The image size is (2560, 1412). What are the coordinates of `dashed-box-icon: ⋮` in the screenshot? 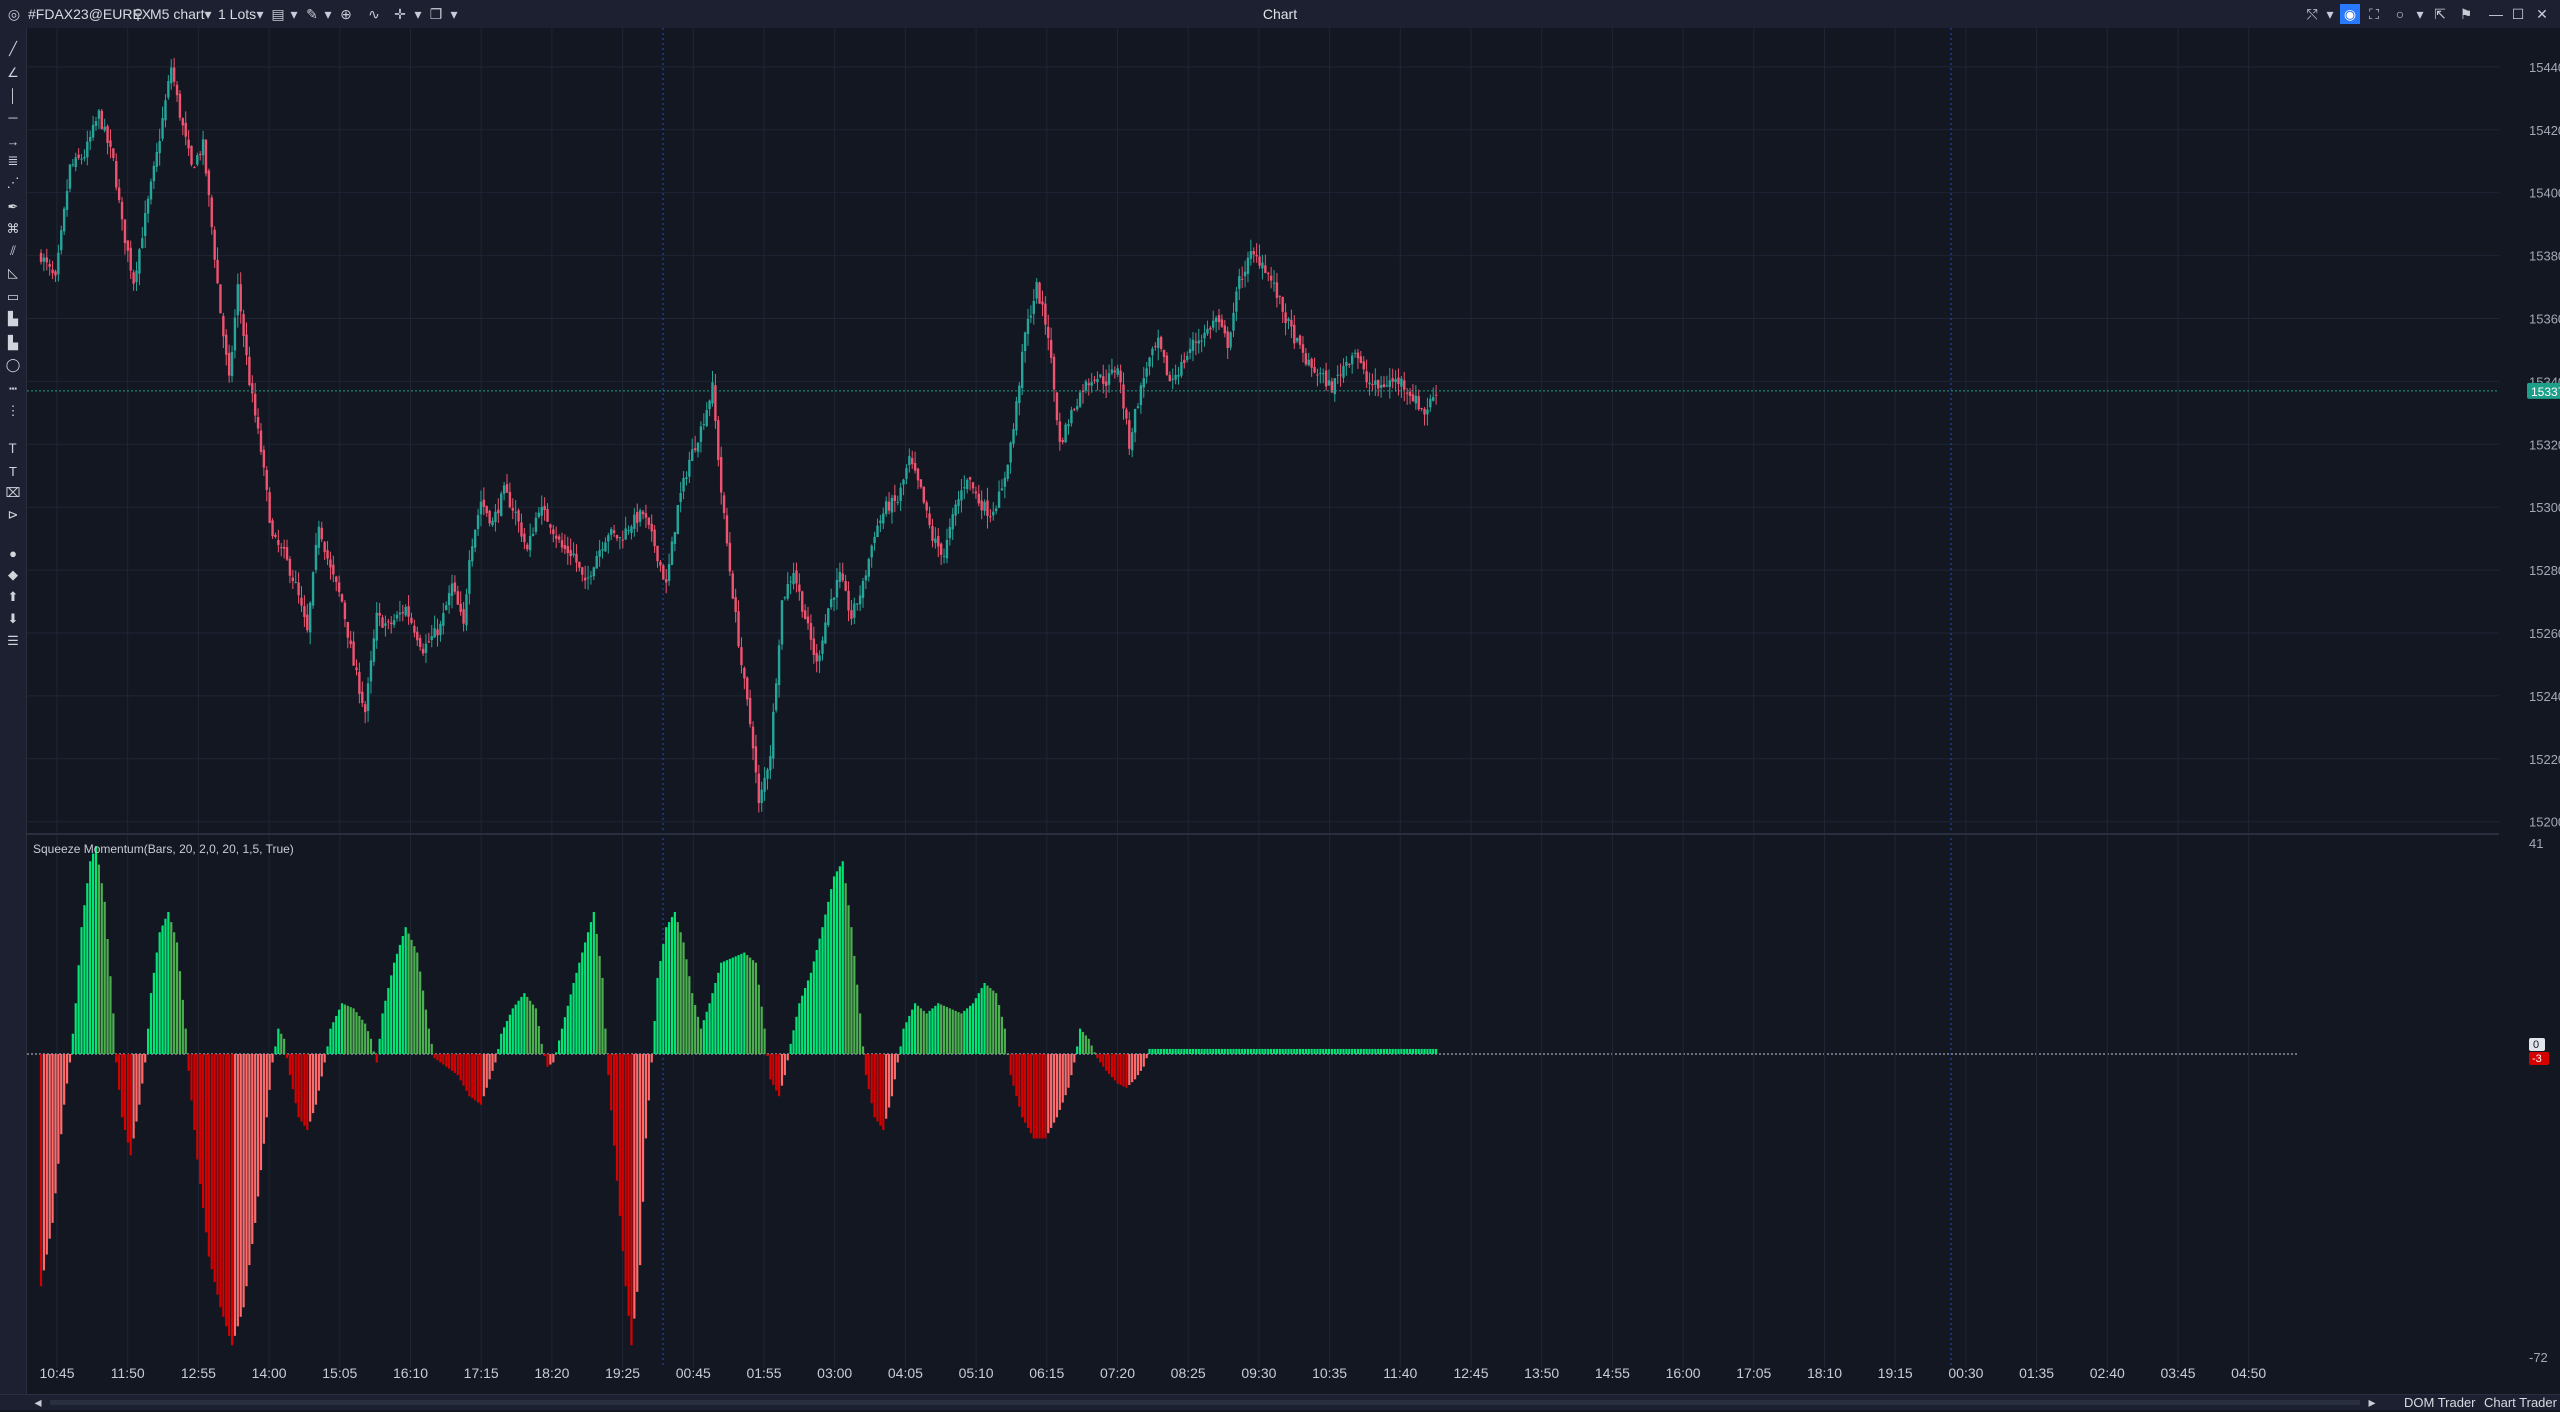 It's located at (13, 410).